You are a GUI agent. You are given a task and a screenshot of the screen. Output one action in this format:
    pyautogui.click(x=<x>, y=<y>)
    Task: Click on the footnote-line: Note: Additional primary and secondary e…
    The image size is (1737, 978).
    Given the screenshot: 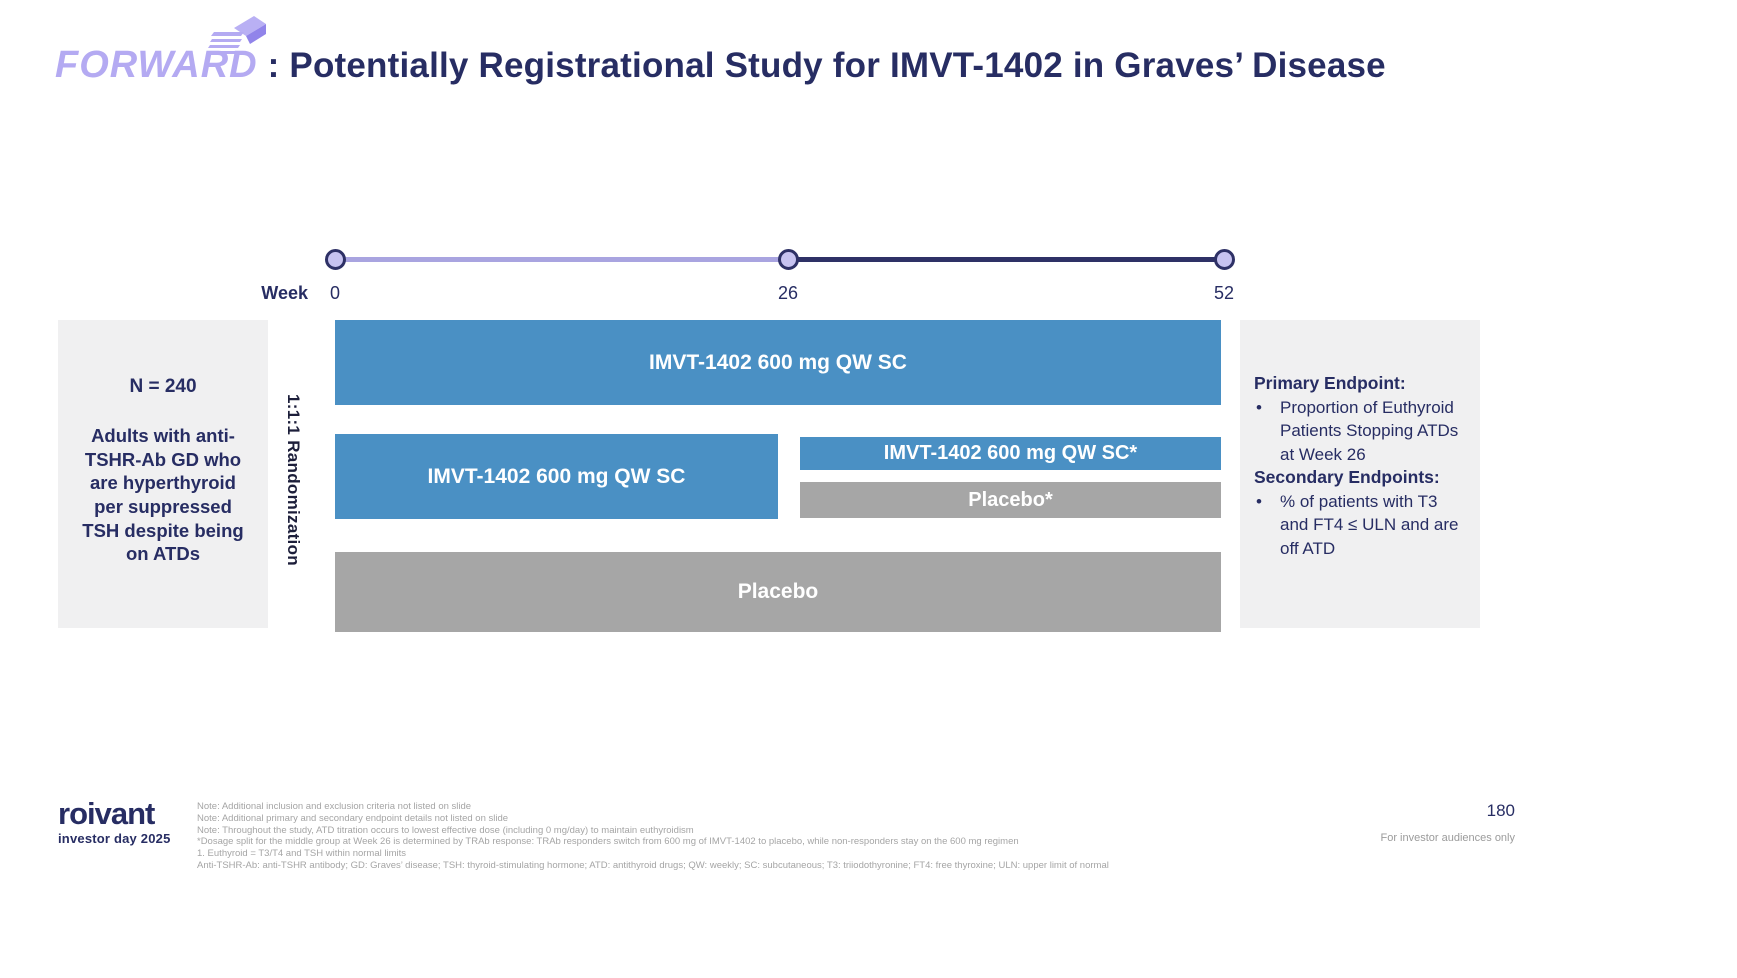 What is the action you would take?
    pyautogui.click(x=353, y=818)
    